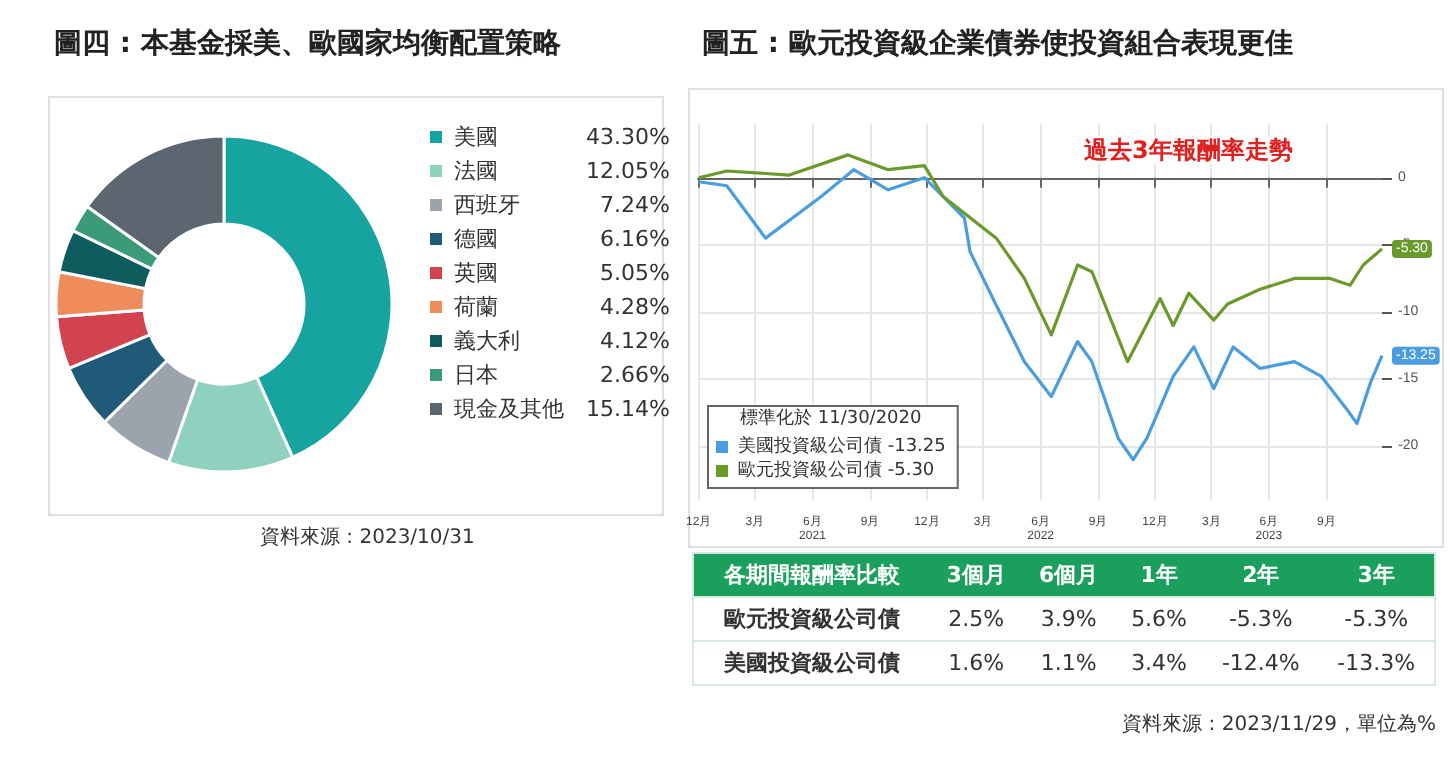  What do you see at coordinates (635, 341) in the screenshot?
I see `data-label: 4.12%` at bounding box center [635, 341].